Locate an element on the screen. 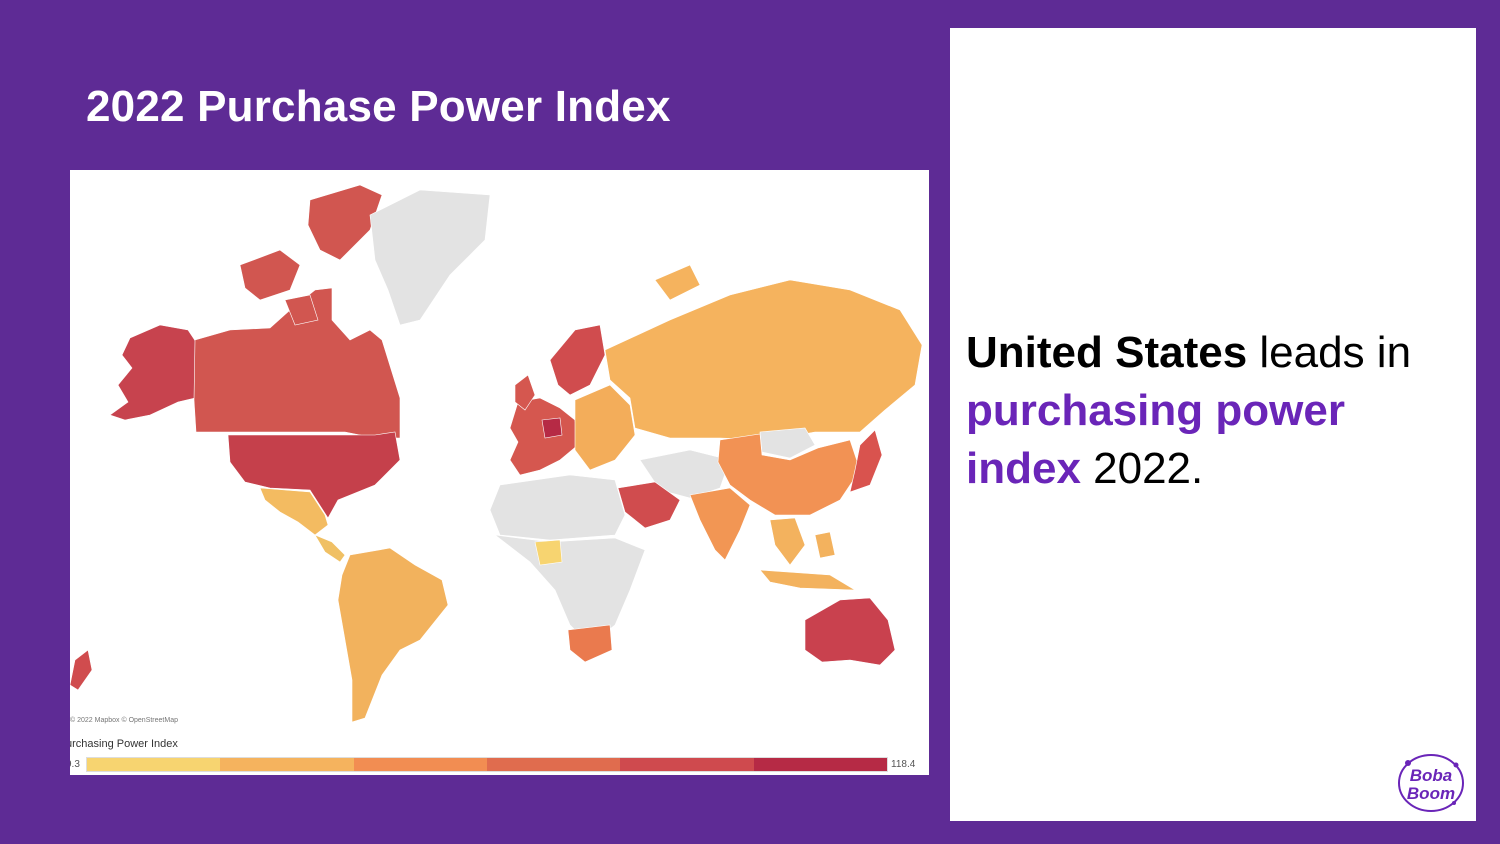 The height and width of the screenshot is (844, 1500). region-southeast-asia is located at coordinates (807, 554).